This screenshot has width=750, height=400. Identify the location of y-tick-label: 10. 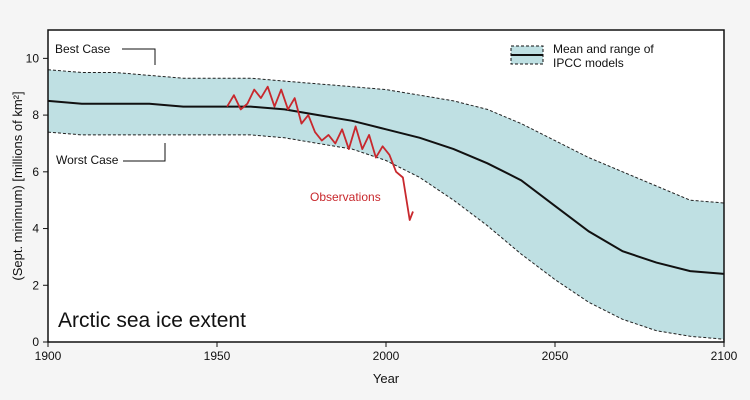
(33, 58).